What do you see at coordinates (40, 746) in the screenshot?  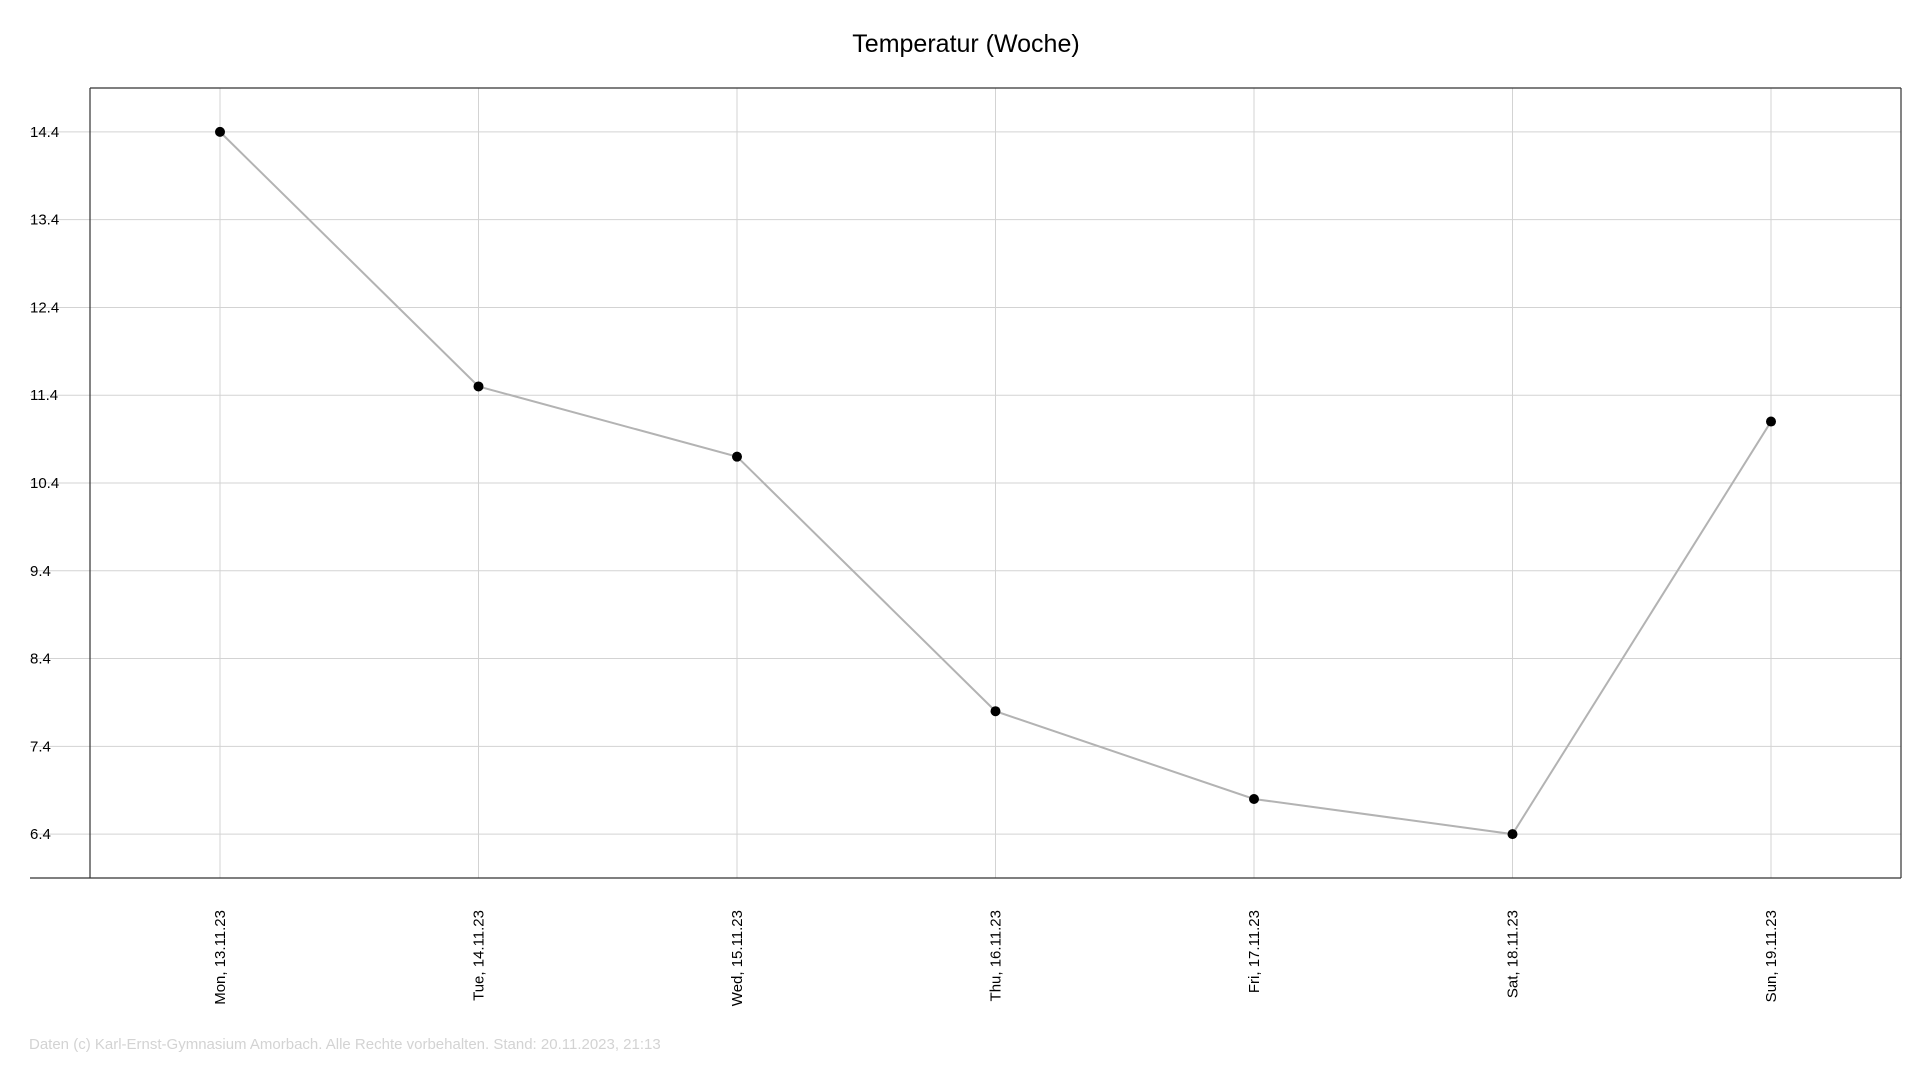 I see `y-tick-label: 7.4` at bounding box center [40, 746].